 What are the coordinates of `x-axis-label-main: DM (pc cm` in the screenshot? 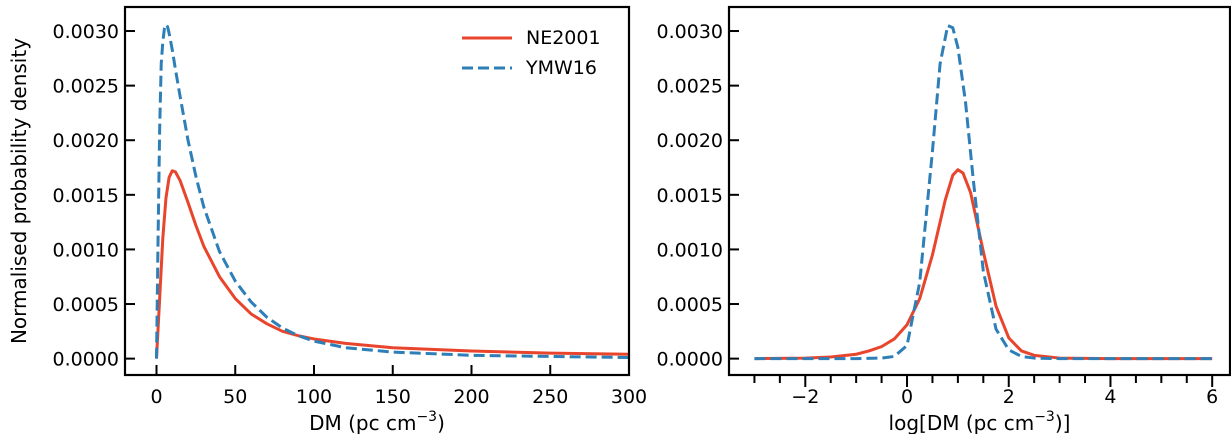 It's located at (362, 422).